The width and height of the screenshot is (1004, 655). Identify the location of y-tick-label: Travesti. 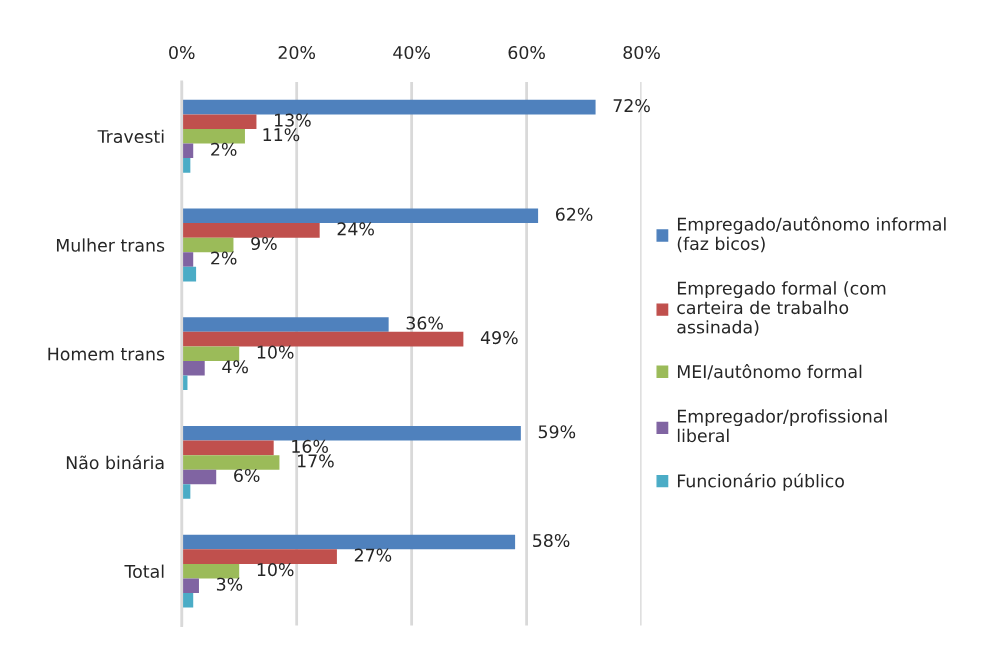
(130, 136).